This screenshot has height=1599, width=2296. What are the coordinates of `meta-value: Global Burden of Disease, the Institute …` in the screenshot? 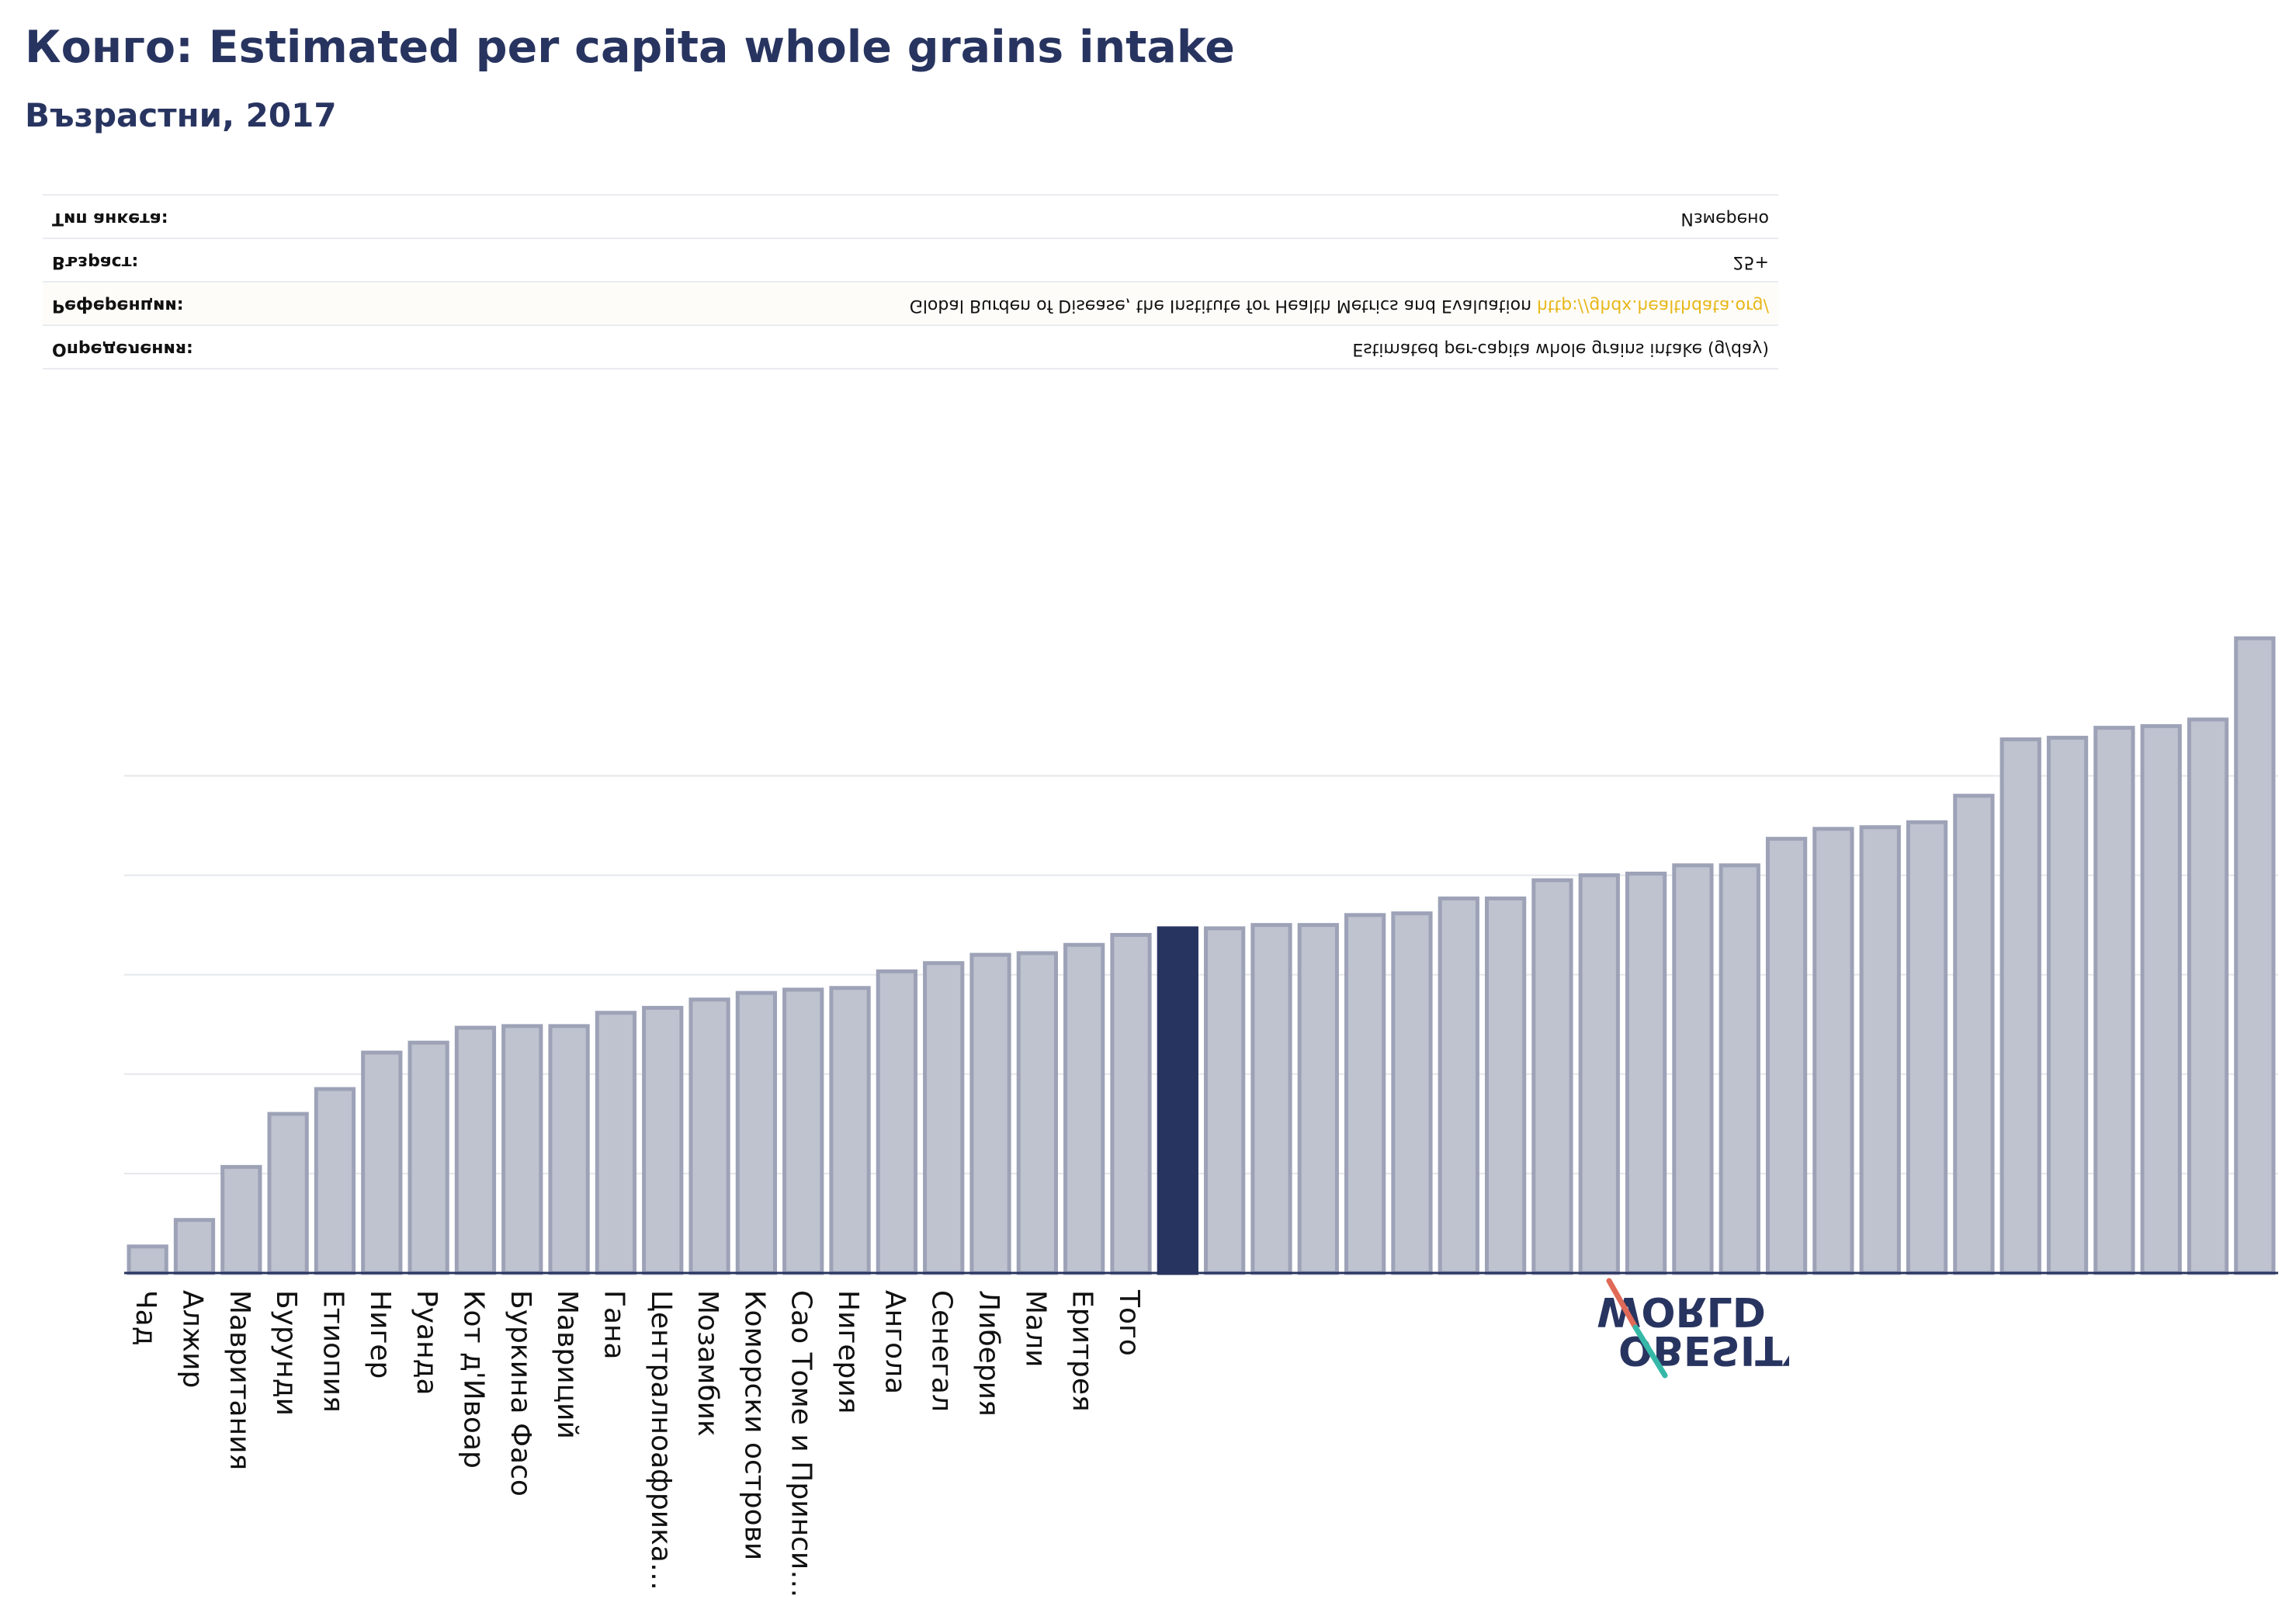 It's located at (1339, 305).